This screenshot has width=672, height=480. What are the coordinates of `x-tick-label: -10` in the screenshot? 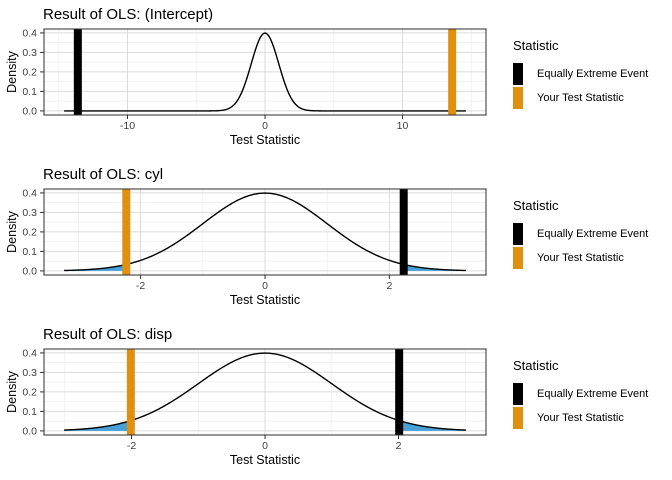 It's located at (127, 126).